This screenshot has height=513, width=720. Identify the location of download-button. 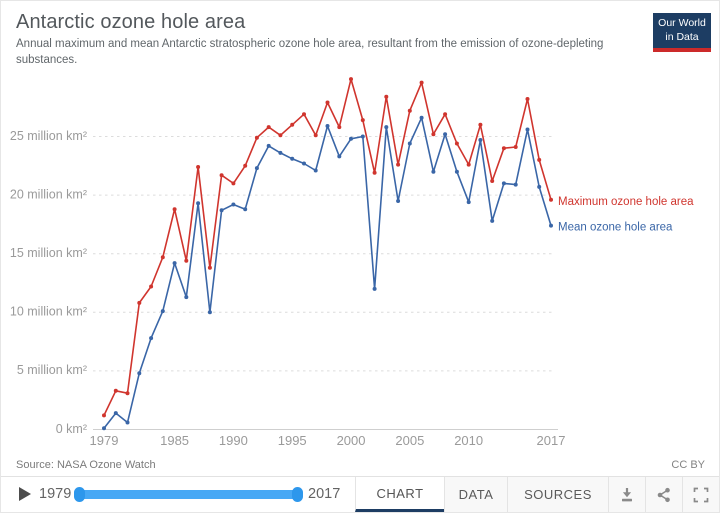
(626, 494).